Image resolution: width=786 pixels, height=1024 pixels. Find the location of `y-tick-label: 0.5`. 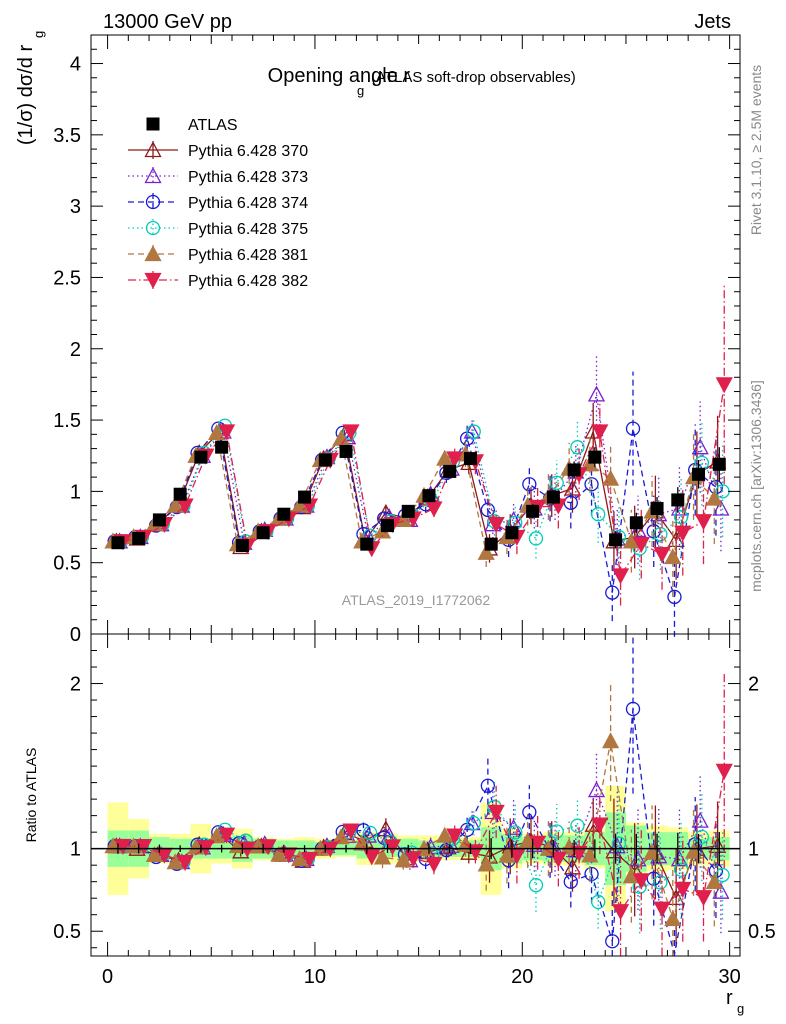

y-tick-label: 0.5 is located at coordinates (67, 564).